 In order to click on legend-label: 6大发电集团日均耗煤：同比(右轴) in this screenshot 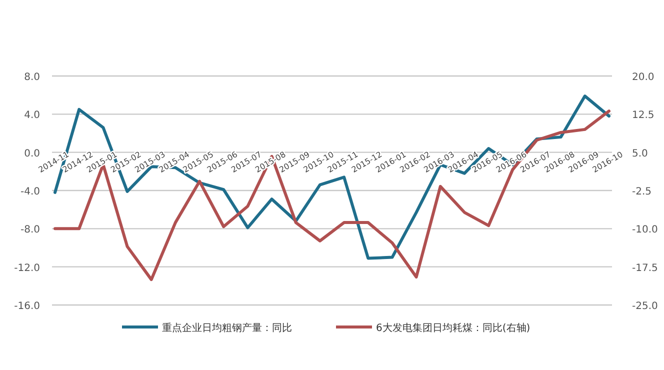, I will do `click(453, 328)`.